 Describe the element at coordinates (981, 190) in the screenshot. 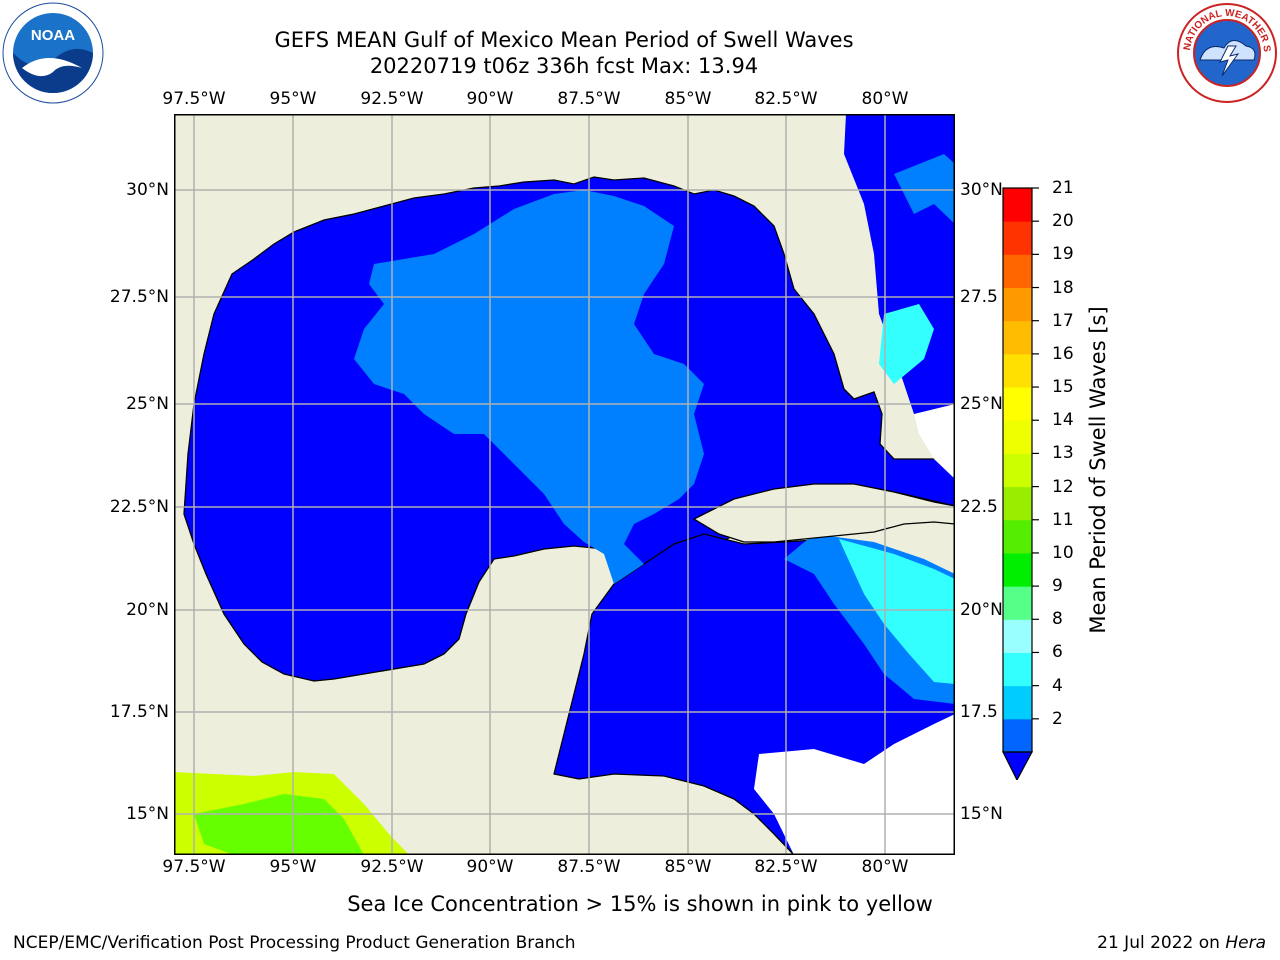

I see `lat-tick-right: 30°N` at that location.